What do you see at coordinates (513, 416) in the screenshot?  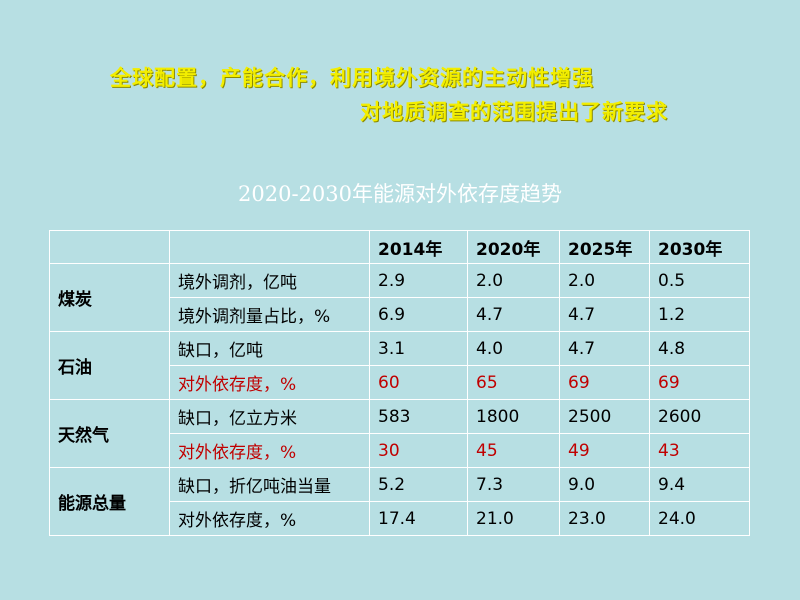 I see `value-cell: 1800` at bounding box center [513, 416].